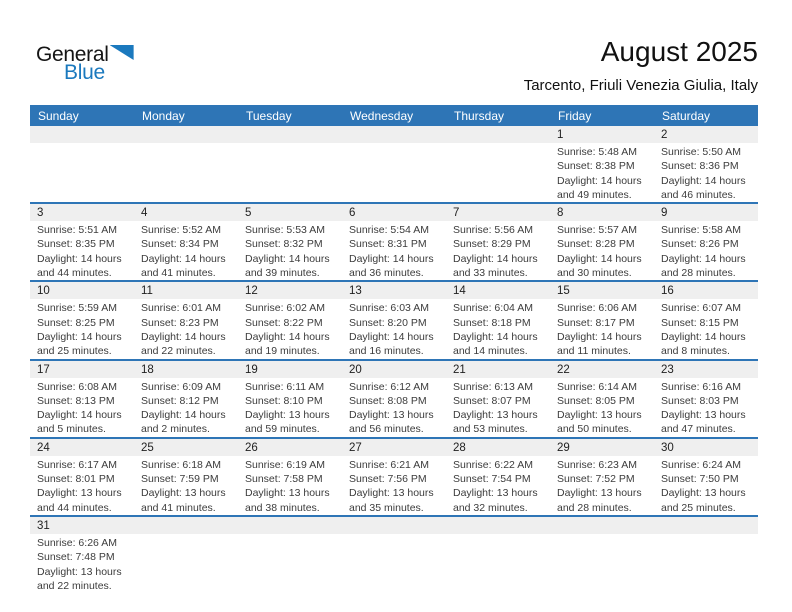 The image size is (792, 612). What do you see at coordinates (183, 266) in the screenshot?
I see `daylight-text: Daylight: 14 hours and 41 minutes.` at bounding box center [183, 266].